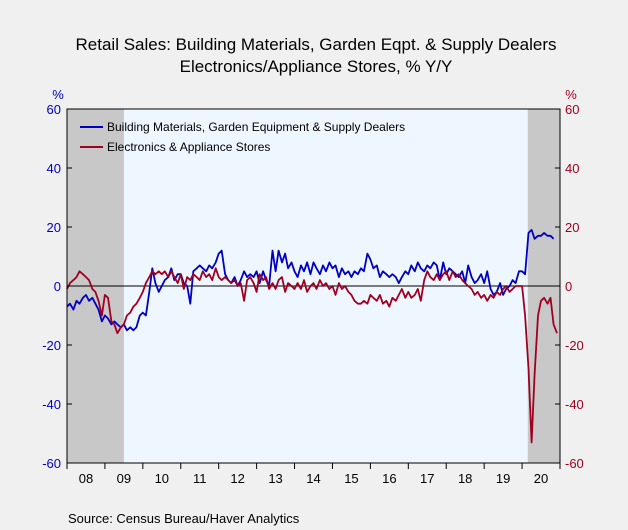 This screenshot has height=530, width=628. I want to click on left-tick-label: -60, so click(51, 463).